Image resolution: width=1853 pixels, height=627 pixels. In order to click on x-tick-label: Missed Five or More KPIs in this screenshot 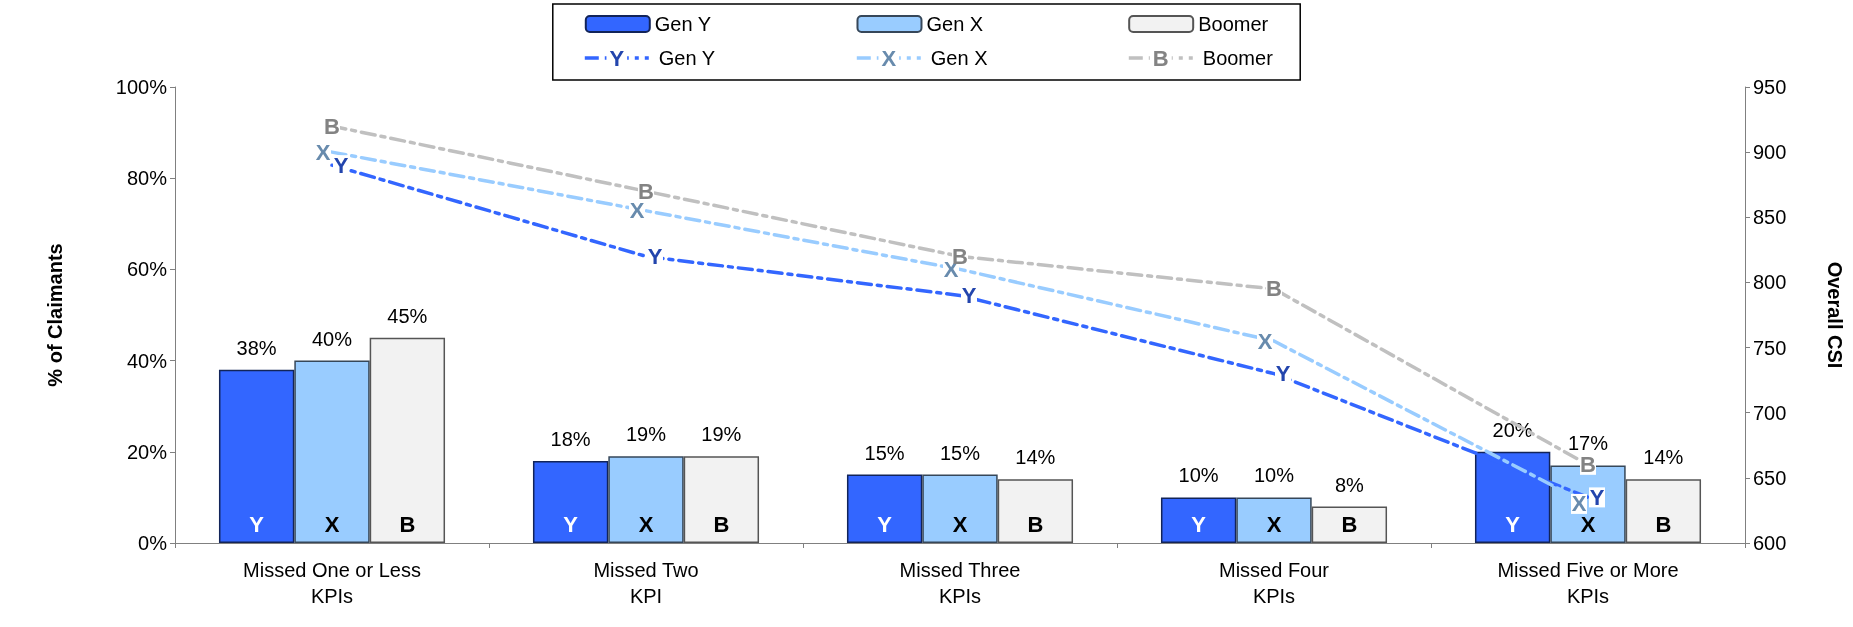, I will do `click(1588, 583)`.